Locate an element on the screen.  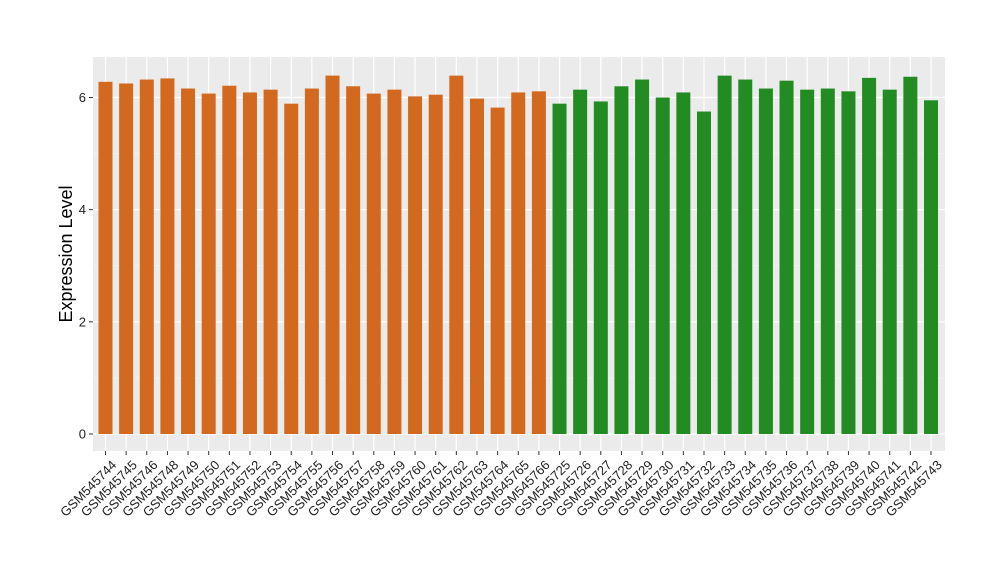
y-tick-label: 6 is located at coordinates (82, 97).